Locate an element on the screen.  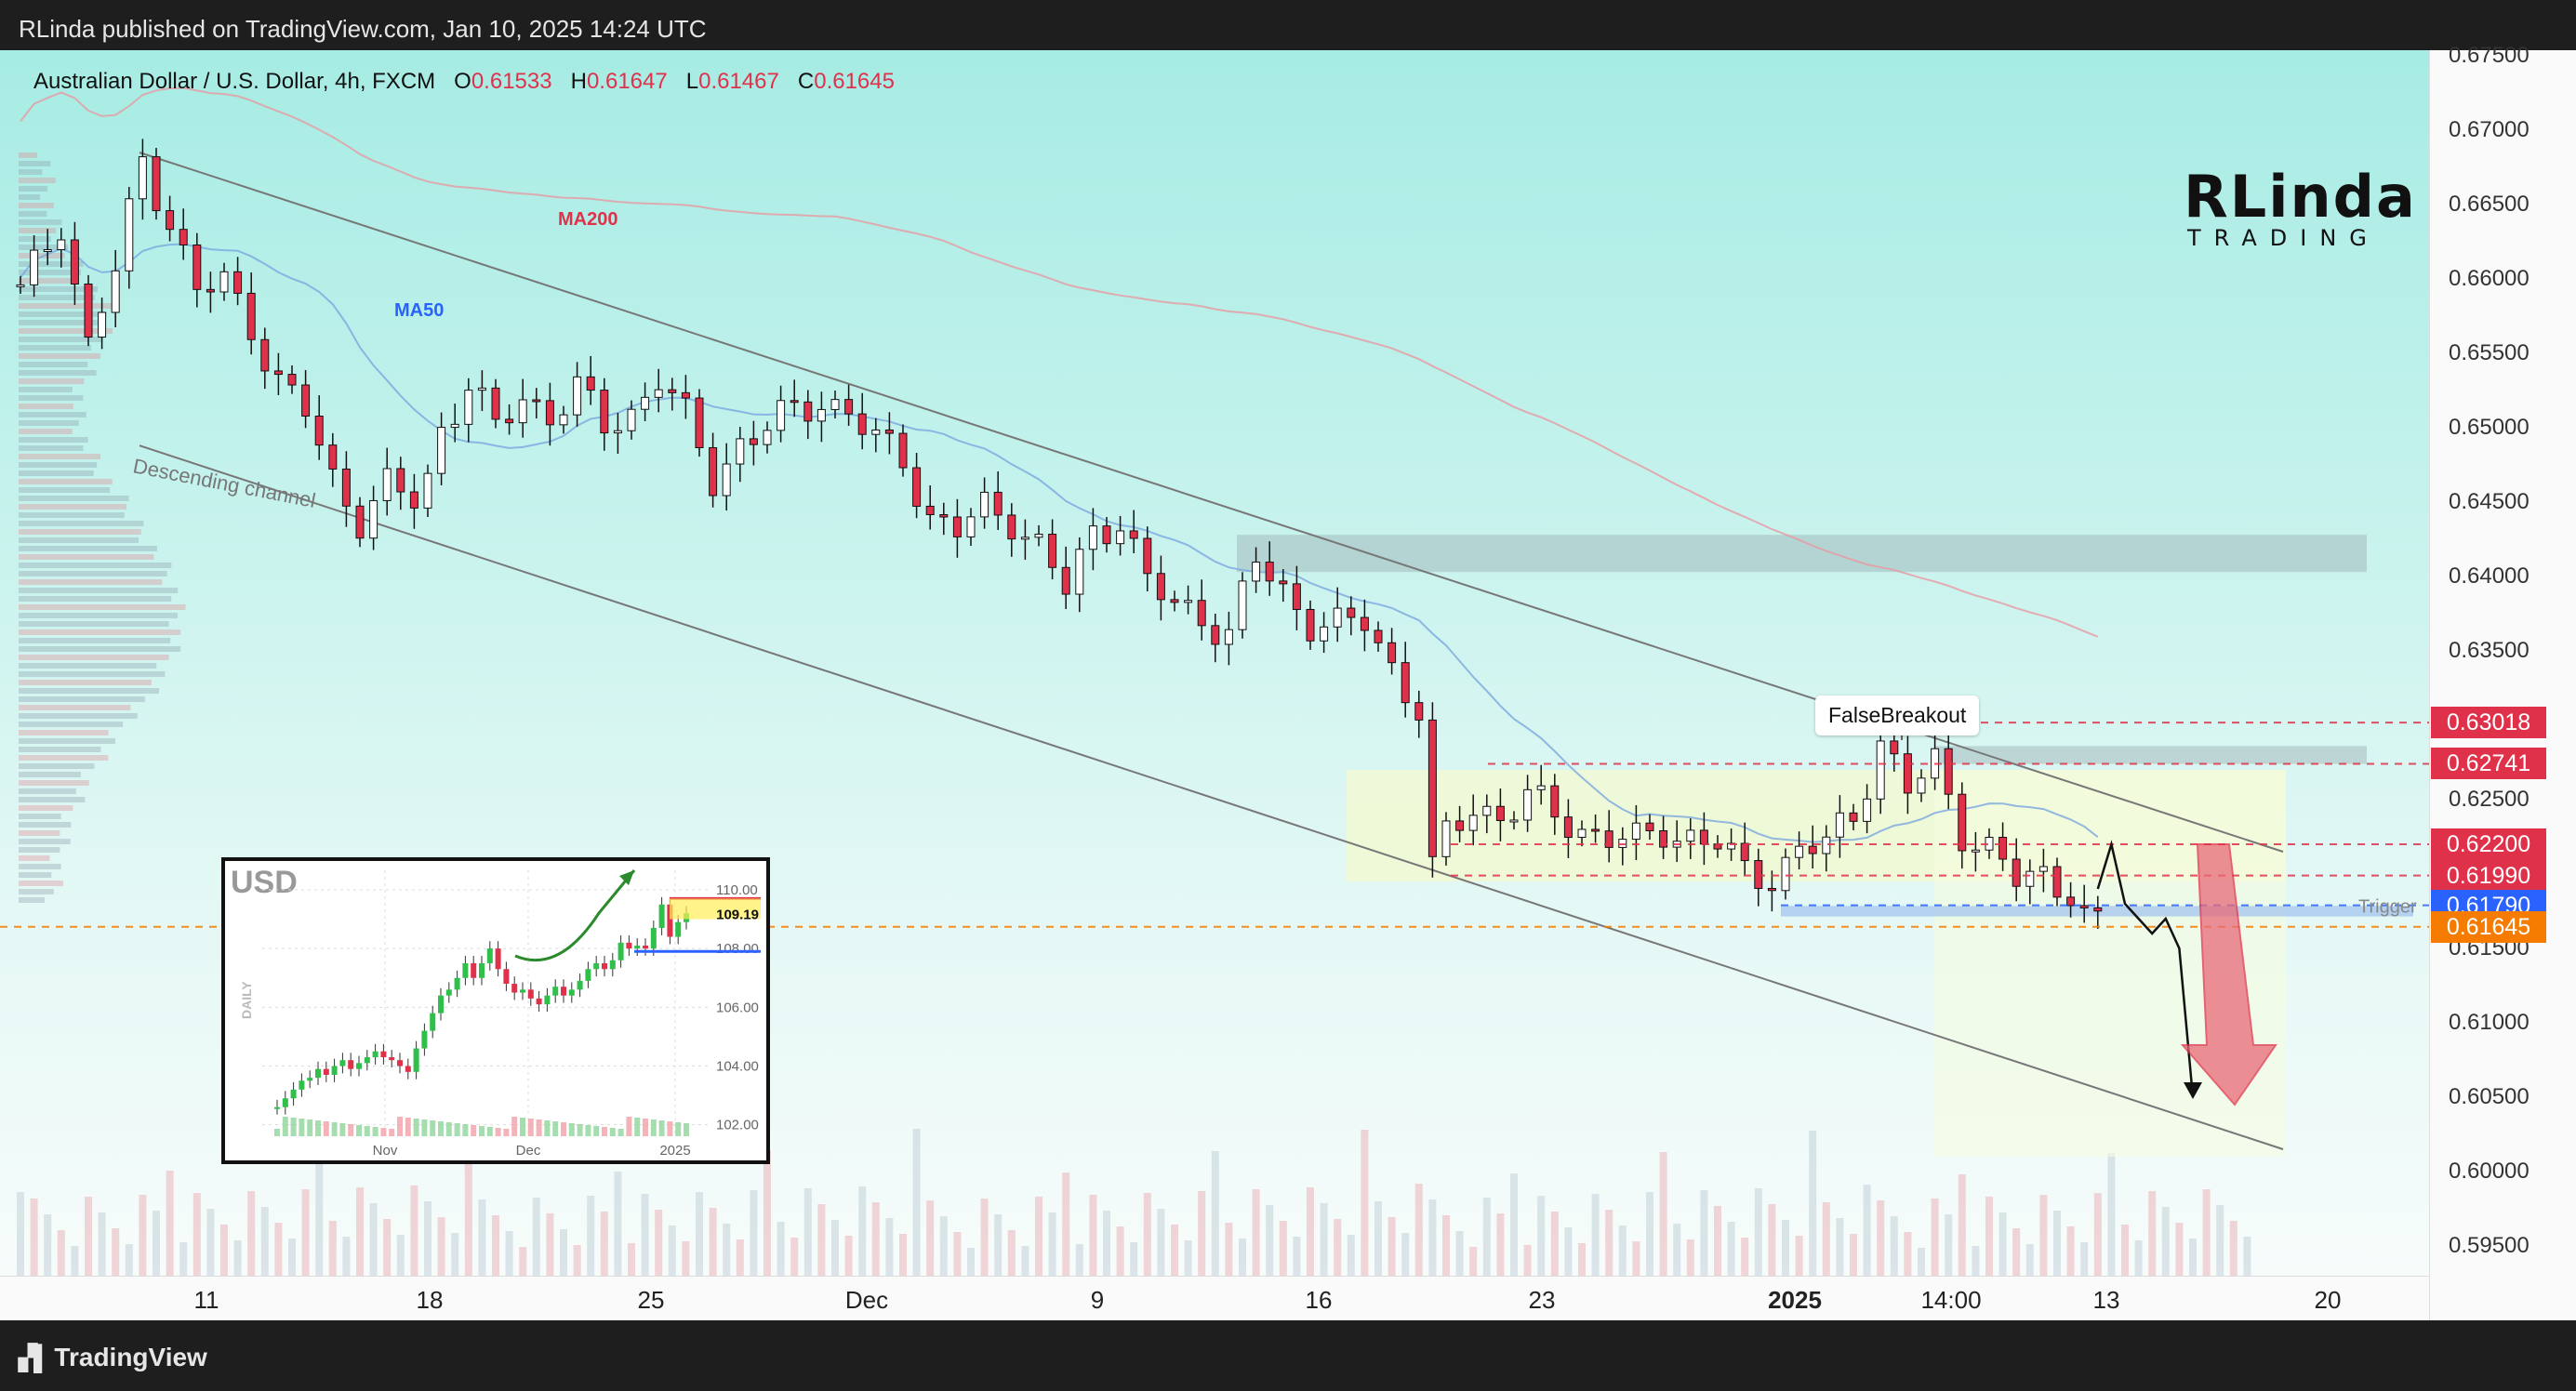
time-tick-label: 16 is located at coordinates (1319, 1300).